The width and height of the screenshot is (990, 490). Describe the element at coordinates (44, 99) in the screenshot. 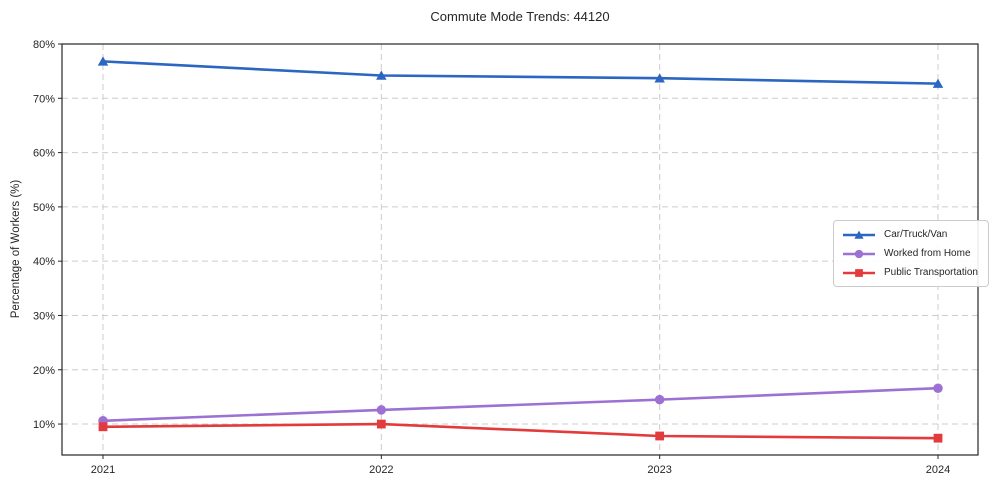

I see `y-tick-label: 70%` at that location.